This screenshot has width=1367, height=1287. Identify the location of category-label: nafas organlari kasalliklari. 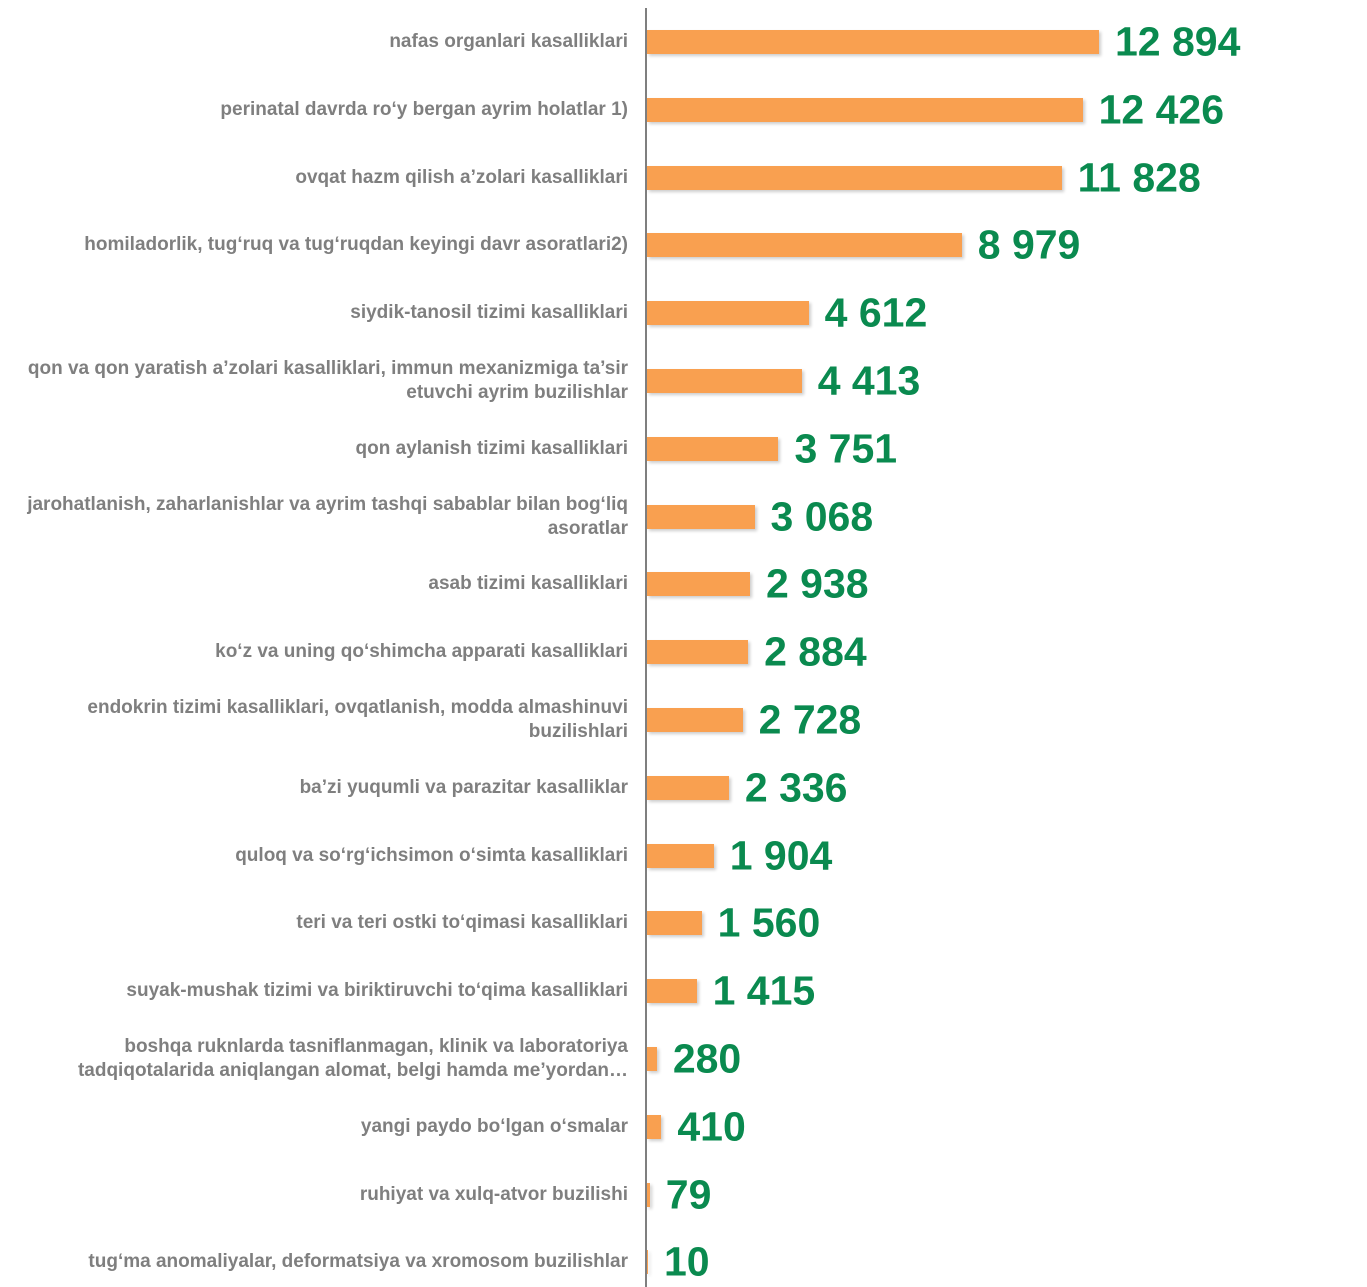
(508, 41).